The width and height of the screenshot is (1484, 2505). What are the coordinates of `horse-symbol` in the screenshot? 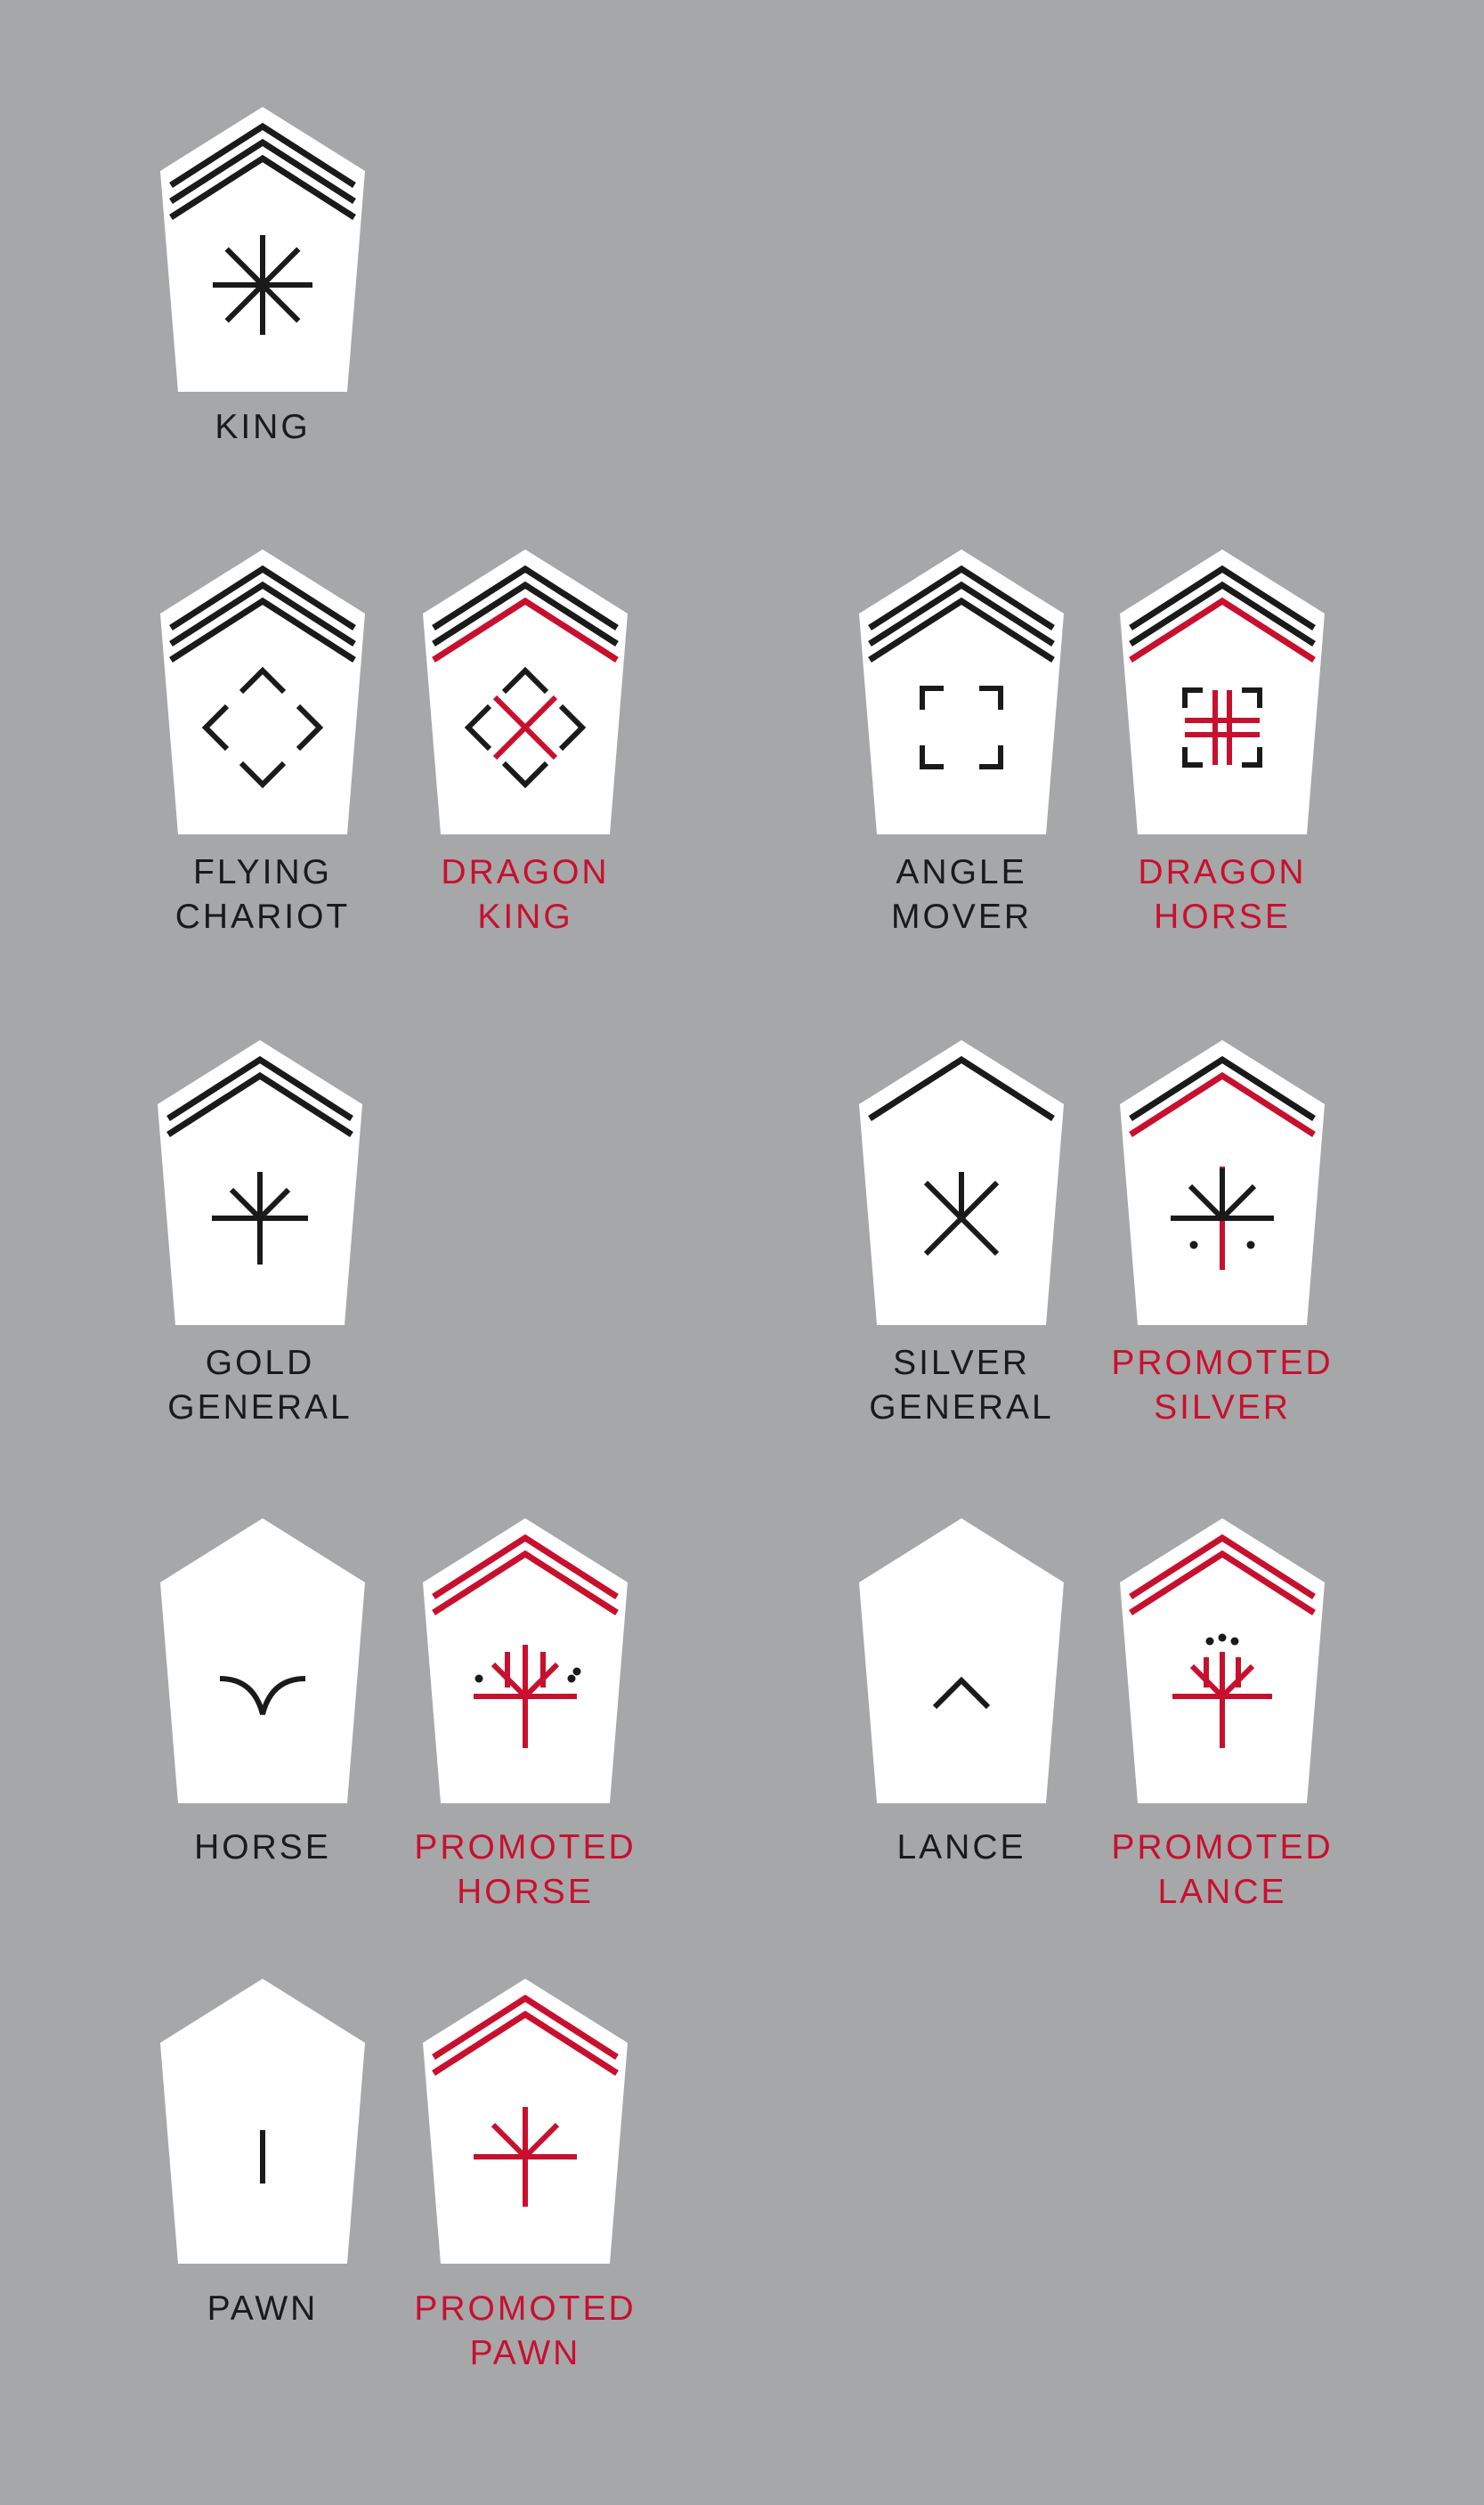 It's located at (262, 1695).